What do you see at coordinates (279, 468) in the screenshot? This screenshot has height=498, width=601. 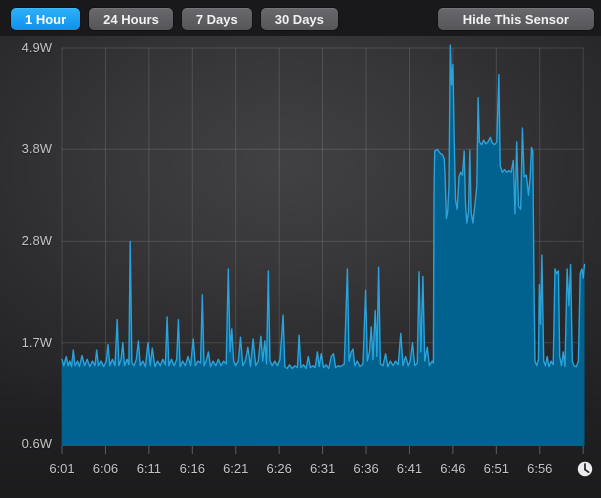 I see `x-axis-label: 6:26` at bounding box center [279, 468].